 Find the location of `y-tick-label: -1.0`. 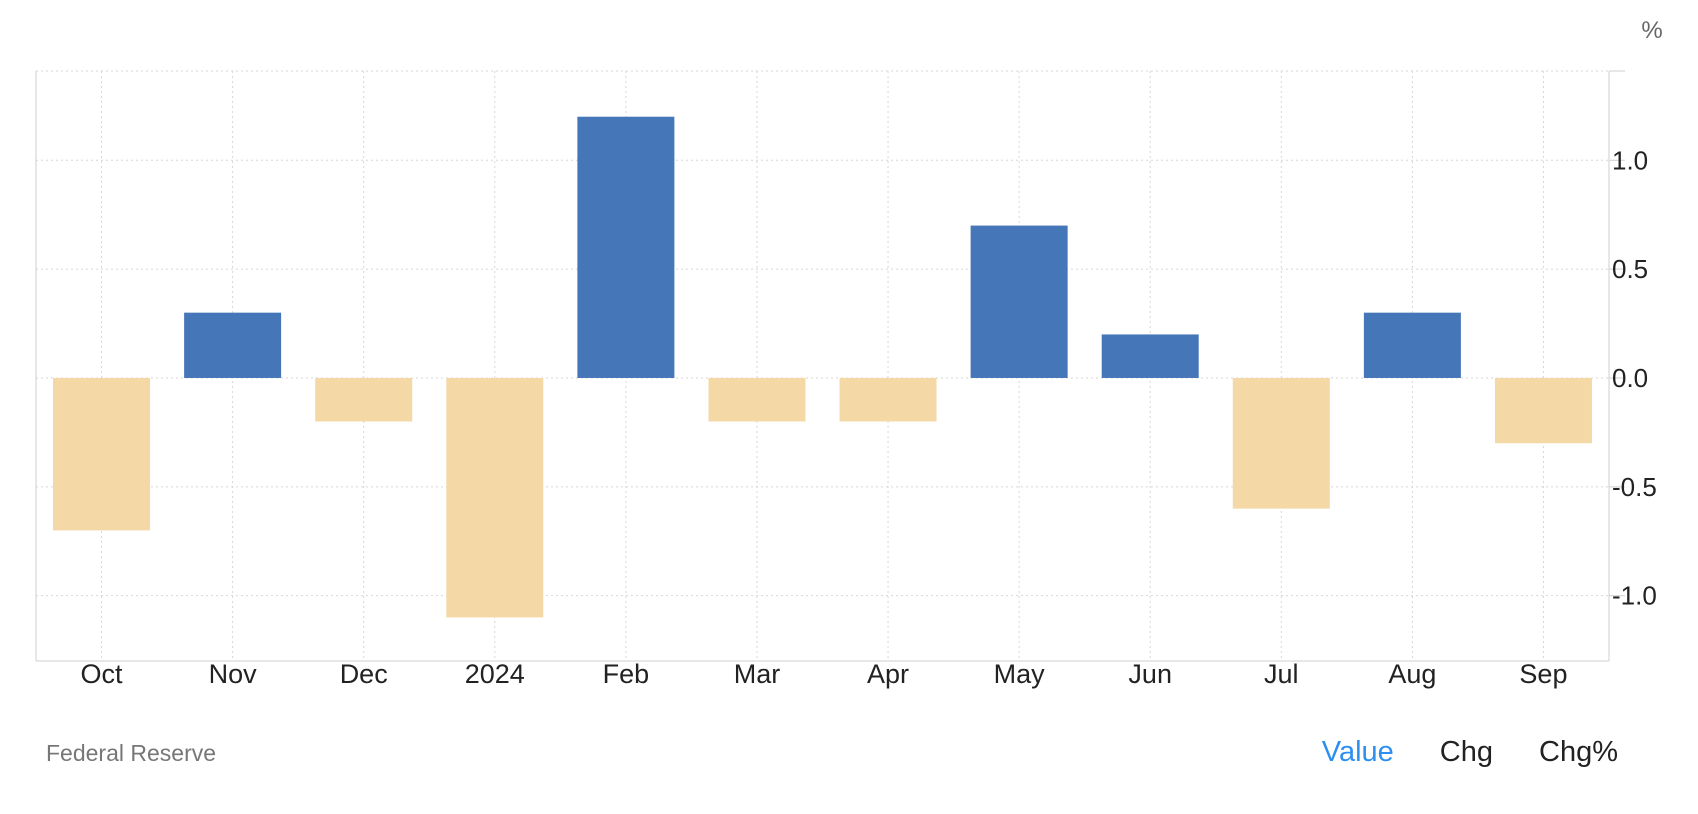

y-tick-label: -1.0 is located at coordinates (1634, 596).